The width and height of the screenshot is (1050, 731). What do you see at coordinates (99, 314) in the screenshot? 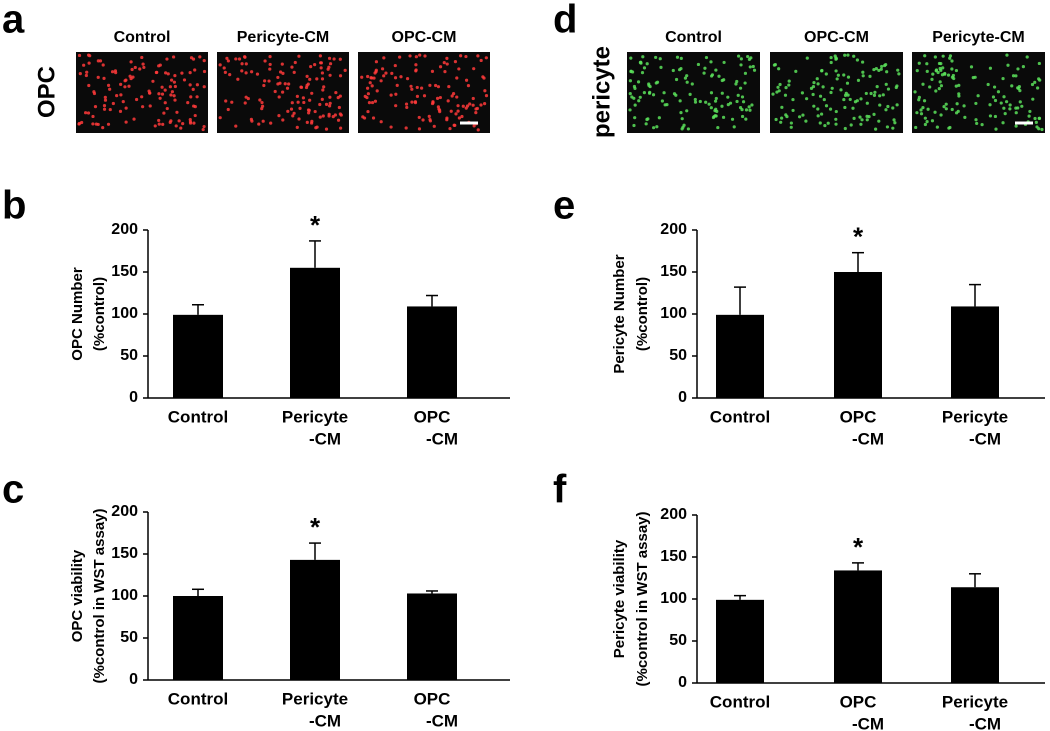
I see `y-axis-label: (%control)` at bounding box center [99, 314].